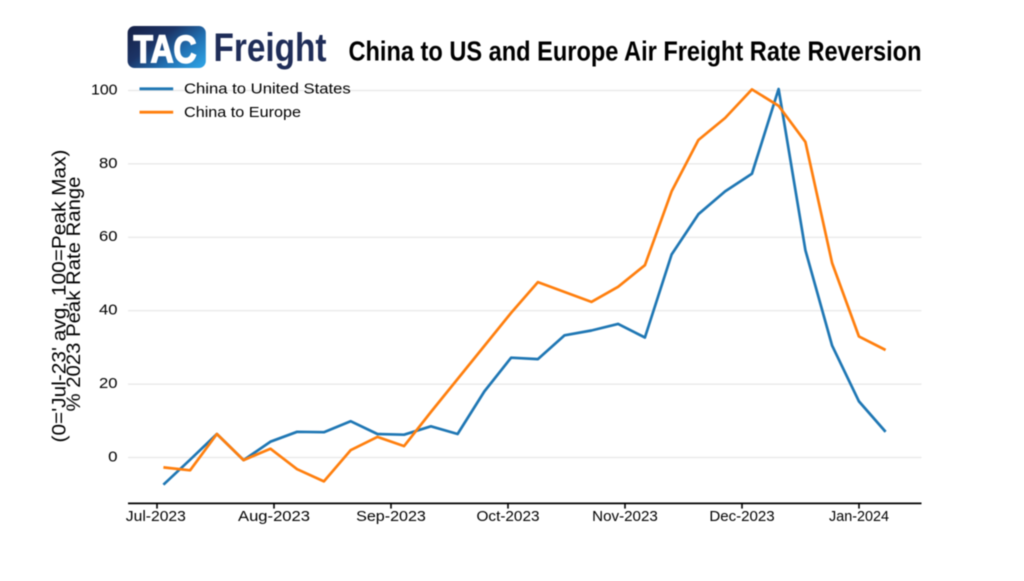 The height and width of the screenshot is (581, 1024). What do you see at coordinates (274, 517) in the screenshot?
I see `svg-text: Aug-2023` at bounding box center [274, 517].